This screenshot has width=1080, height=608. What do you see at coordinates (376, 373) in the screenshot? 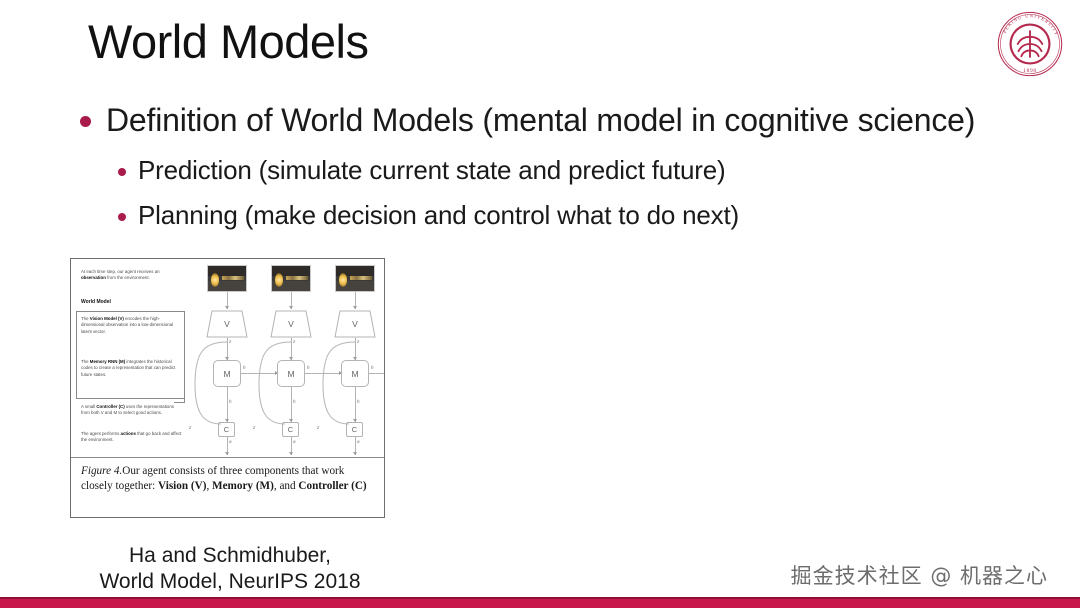
I see `memory-link` at bounding box center [376, 373].